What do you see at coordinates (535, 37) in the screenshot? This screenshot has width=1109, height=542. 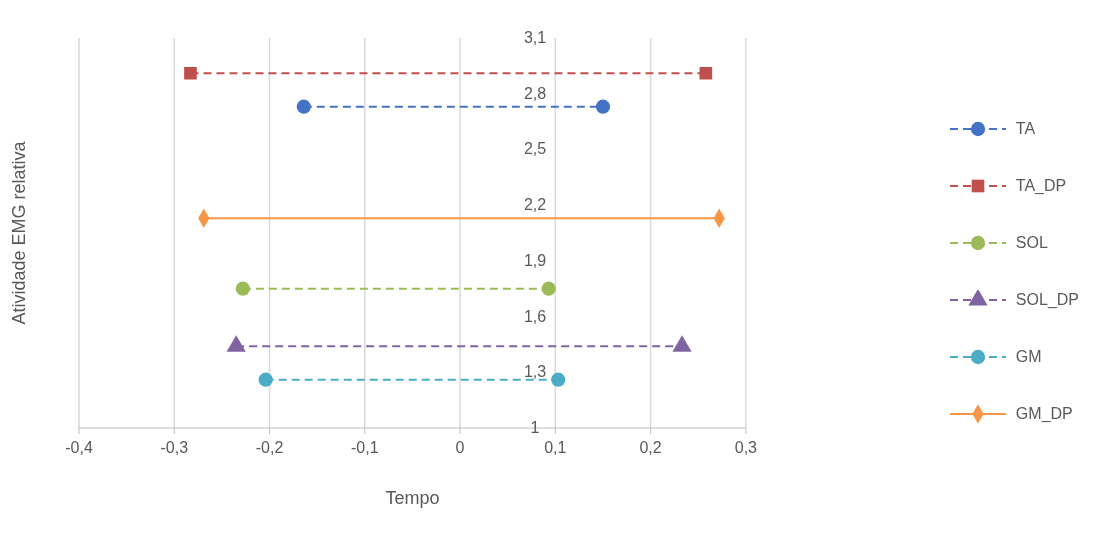 I see `y-tick-label: 3,1` at bounding box center [535, 37].